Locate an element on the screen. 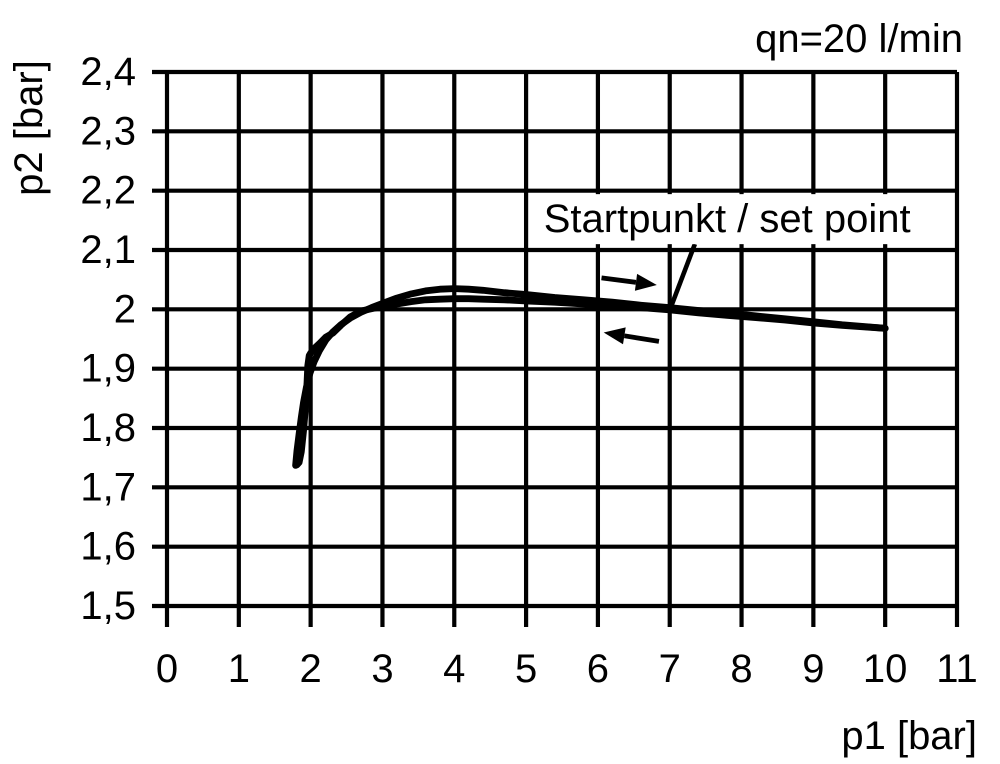  x-tick-label: 5 is located at coordinates (526, 669).